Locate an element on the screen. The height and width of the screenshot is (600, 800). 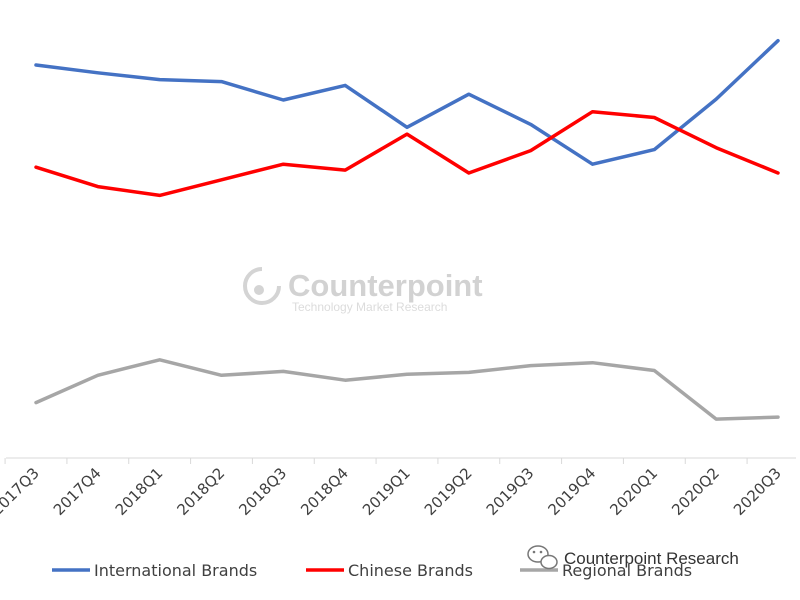
x-tick-label: 2018Q1 is located at coordinates (139, 491).